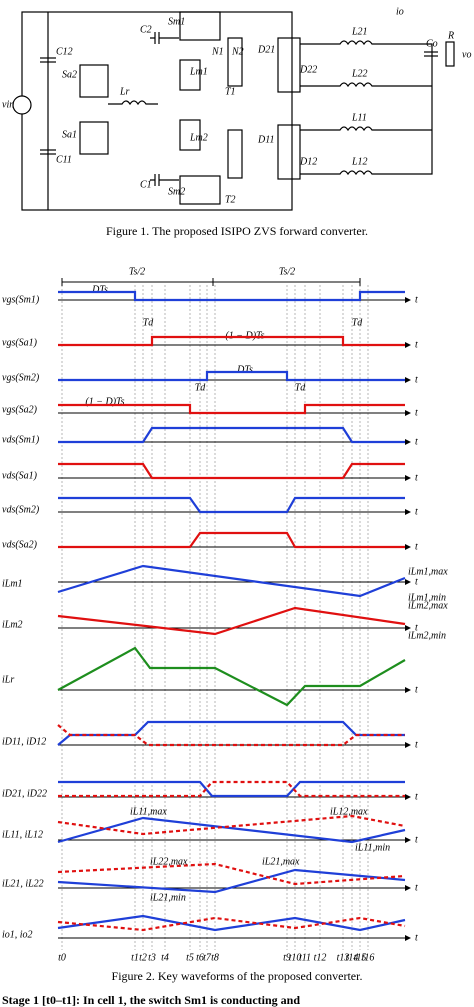 The height and width of the screenshot is (1007, 474). What do you see at coordinates (200, 957) in the screenshot?
I see `time-label: t6` at bounding box center [200, 957].